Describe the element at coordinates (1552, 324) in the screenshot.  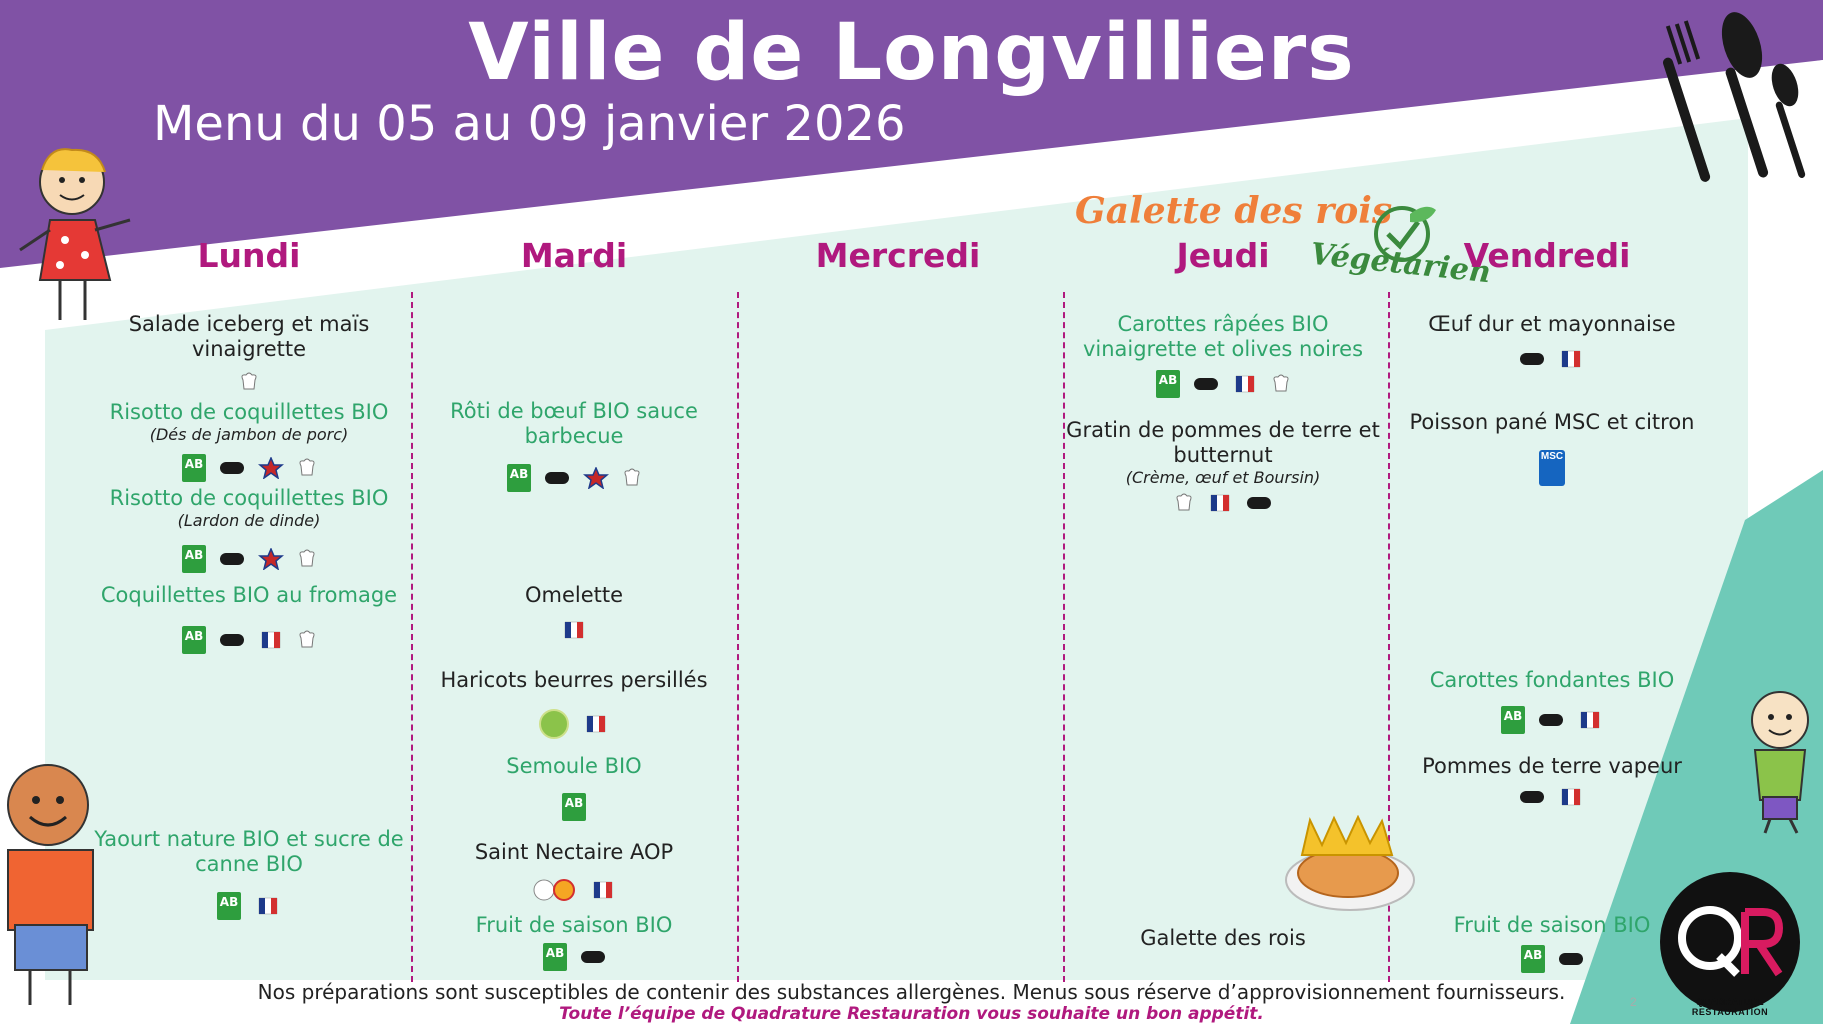
I see `dish-vendredi-entree: Œuf dur et mayonnaise` at that location.